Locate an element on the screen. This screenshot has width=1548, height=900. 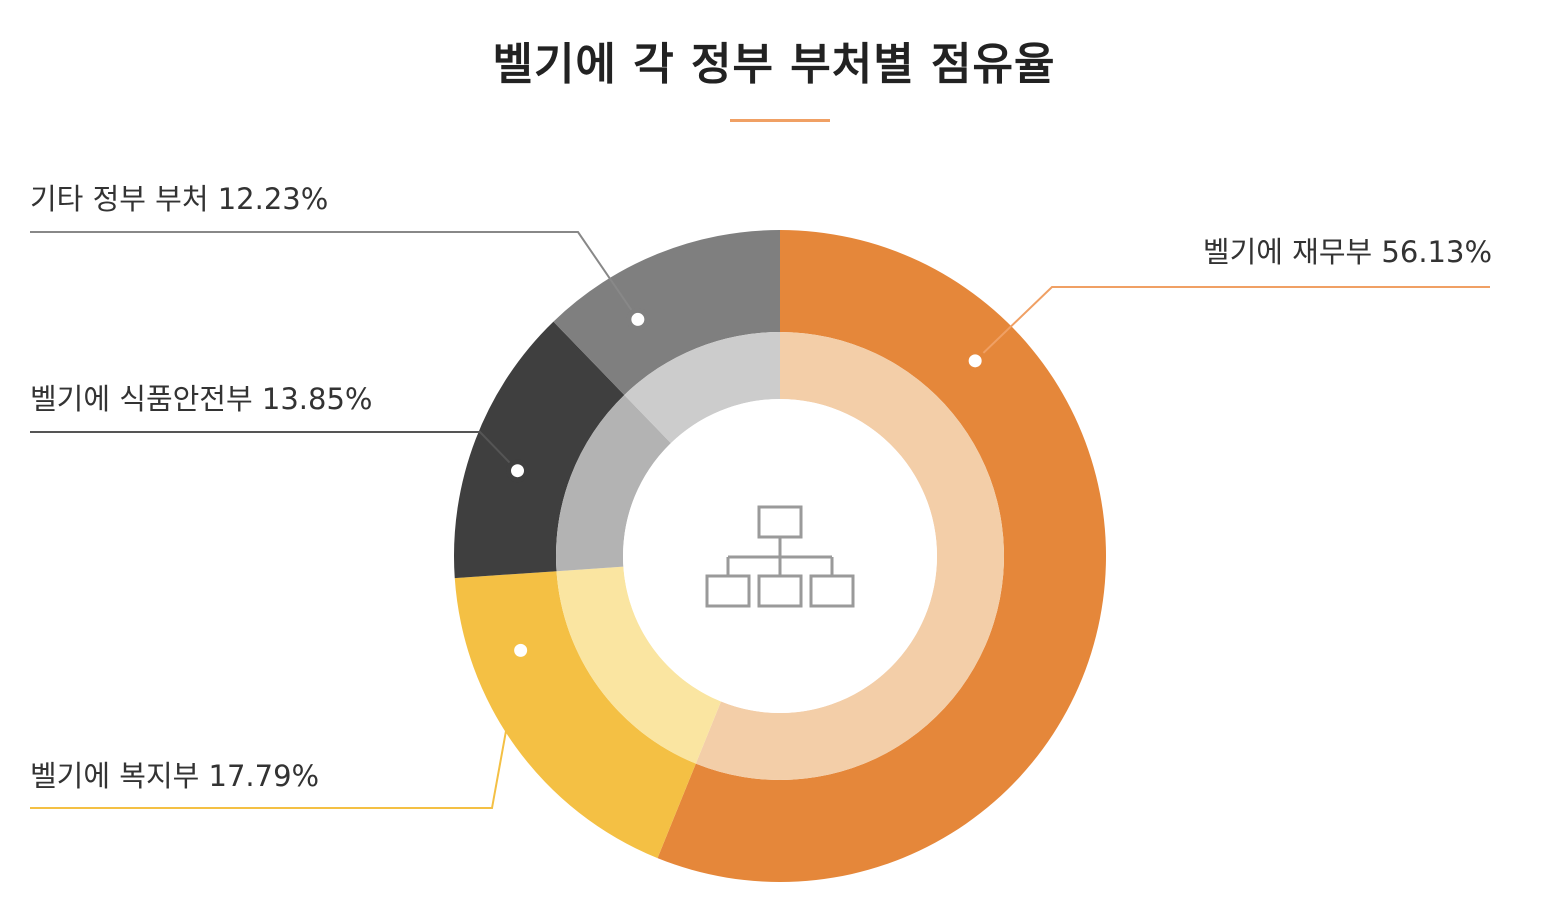
slice-label-2: 벨기에 복지부 17.79% is located at coordinates (174, 776).